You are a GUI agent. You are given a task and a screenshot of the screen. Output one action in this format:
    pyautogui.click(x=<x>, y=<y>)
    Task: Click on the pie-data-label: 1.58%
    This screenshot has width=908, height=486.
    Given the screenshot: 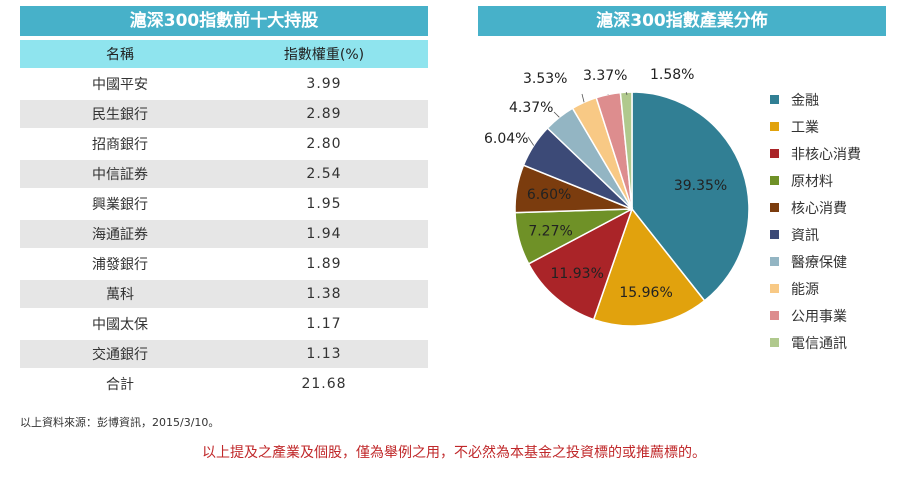 What is the action you would take?
    pyautogui.click(x=672, y=75)
    